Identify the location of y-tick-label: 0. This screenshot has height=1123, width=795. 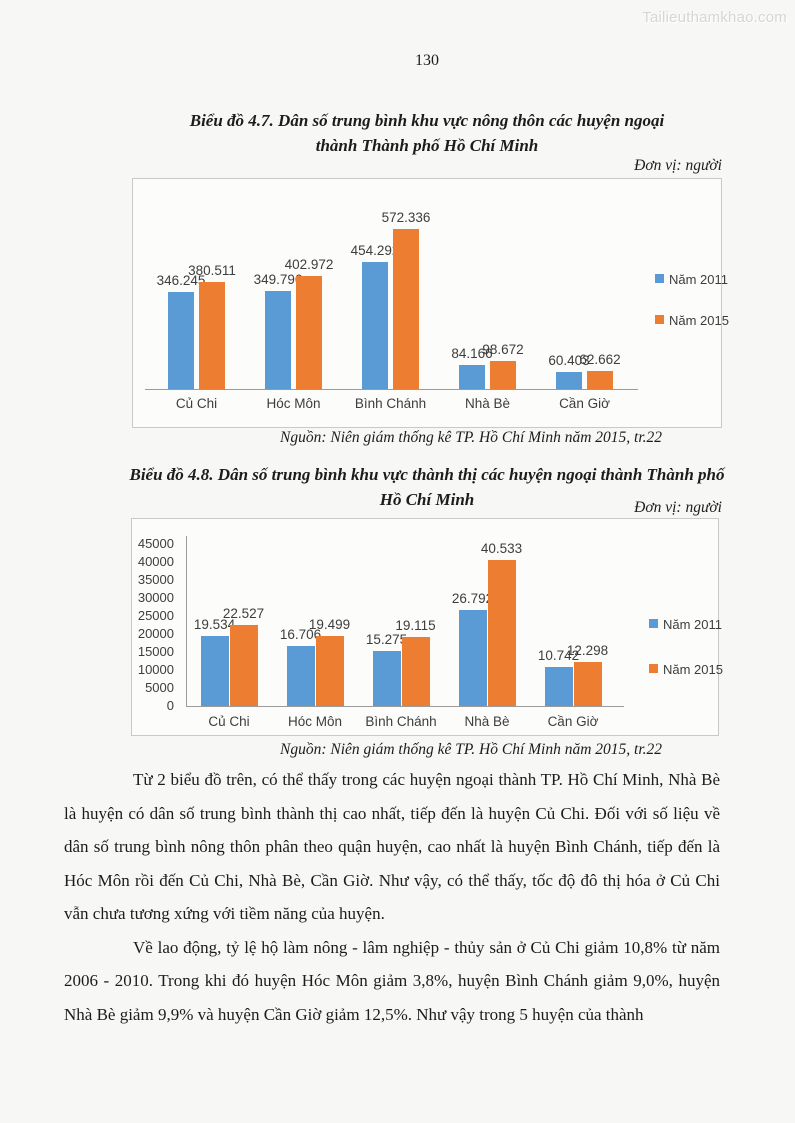
(170, 705).